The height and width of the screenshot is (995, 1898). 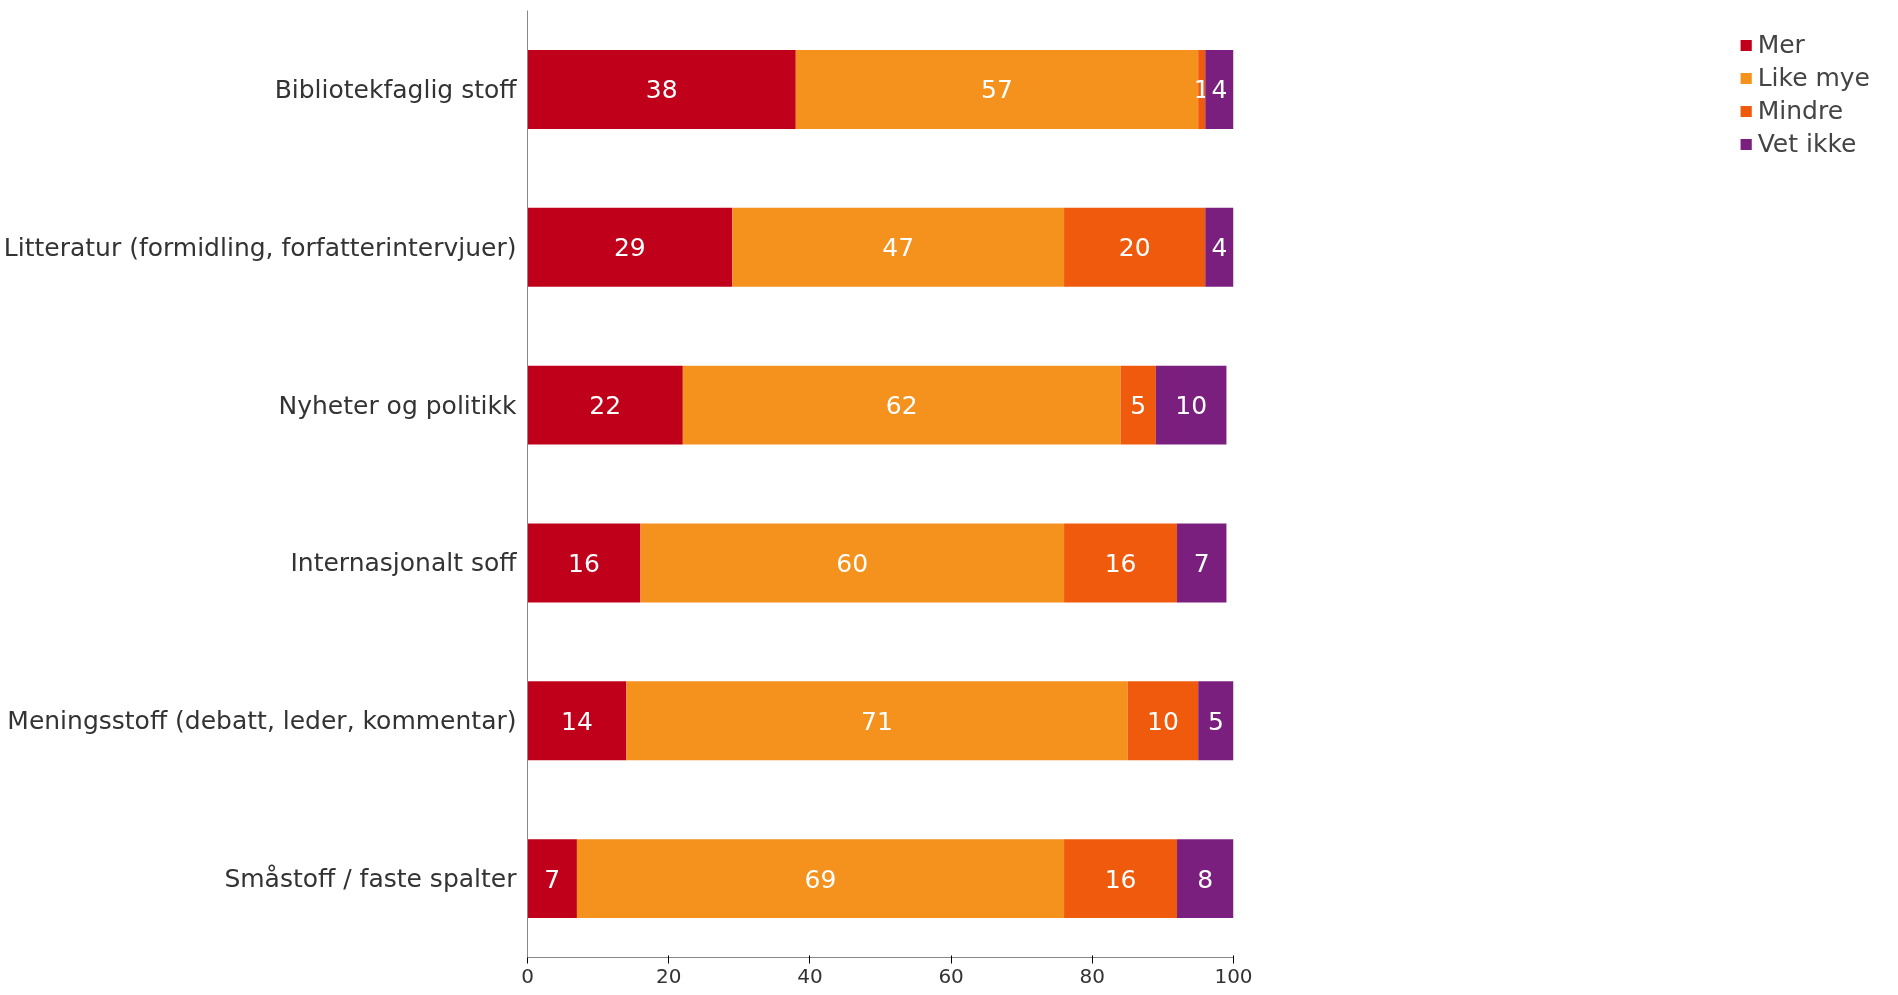 I want to click on data-label: 71, so click(x=877, y=721).